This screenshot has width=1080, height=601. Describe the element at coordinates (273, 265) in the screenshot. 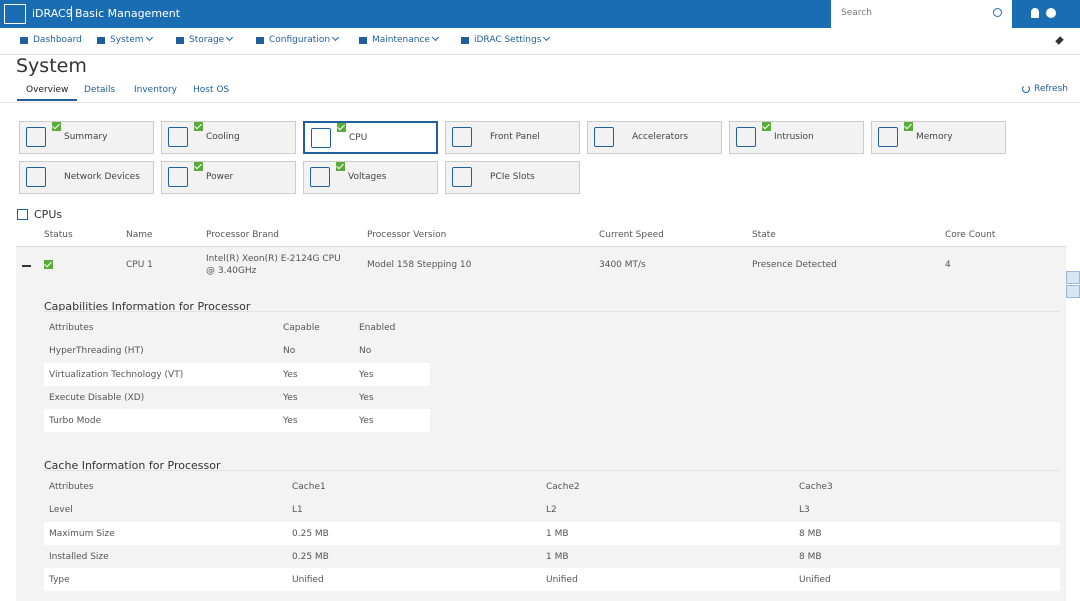

I see `cell: Intel(R) Xeon(R) E-2124G CPU @ 3.40GHz` at that location.